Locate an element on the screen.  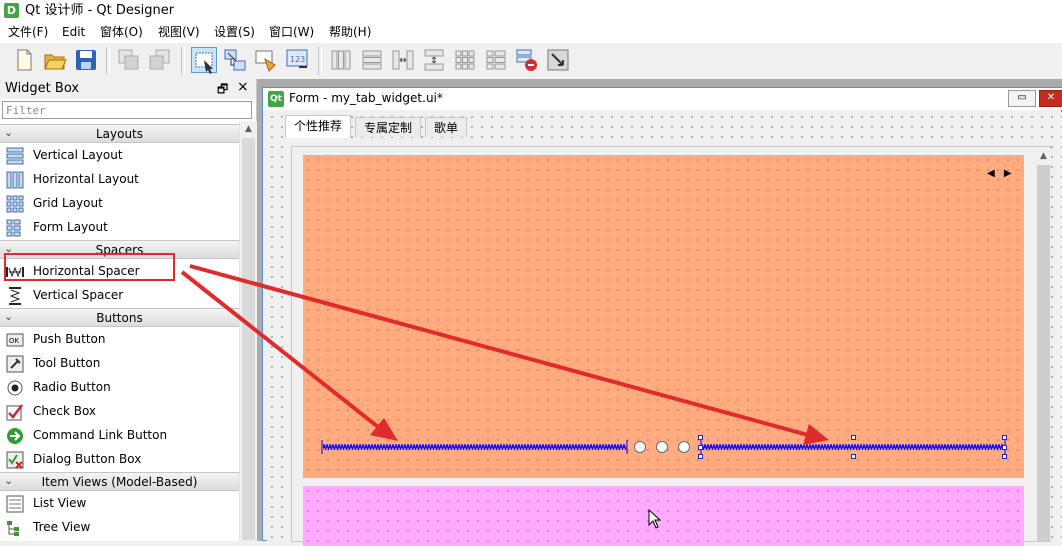
tab-playlist: 歌单 is located at coordinates (446, 127).